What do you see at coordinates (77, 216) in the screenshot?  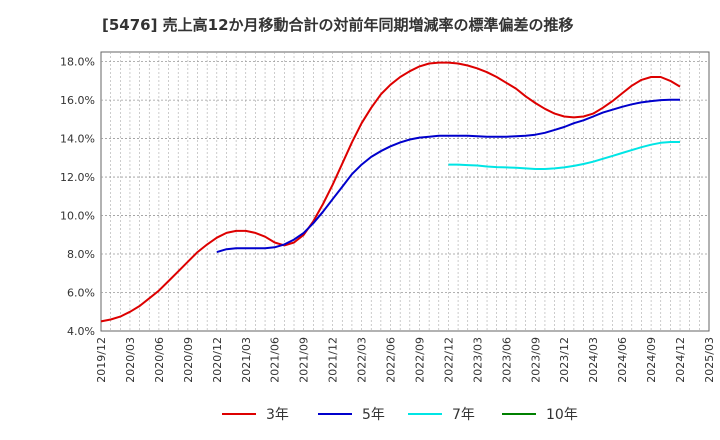 I see `y-tick-label: 10.0%` at bounding box center [77, 216].